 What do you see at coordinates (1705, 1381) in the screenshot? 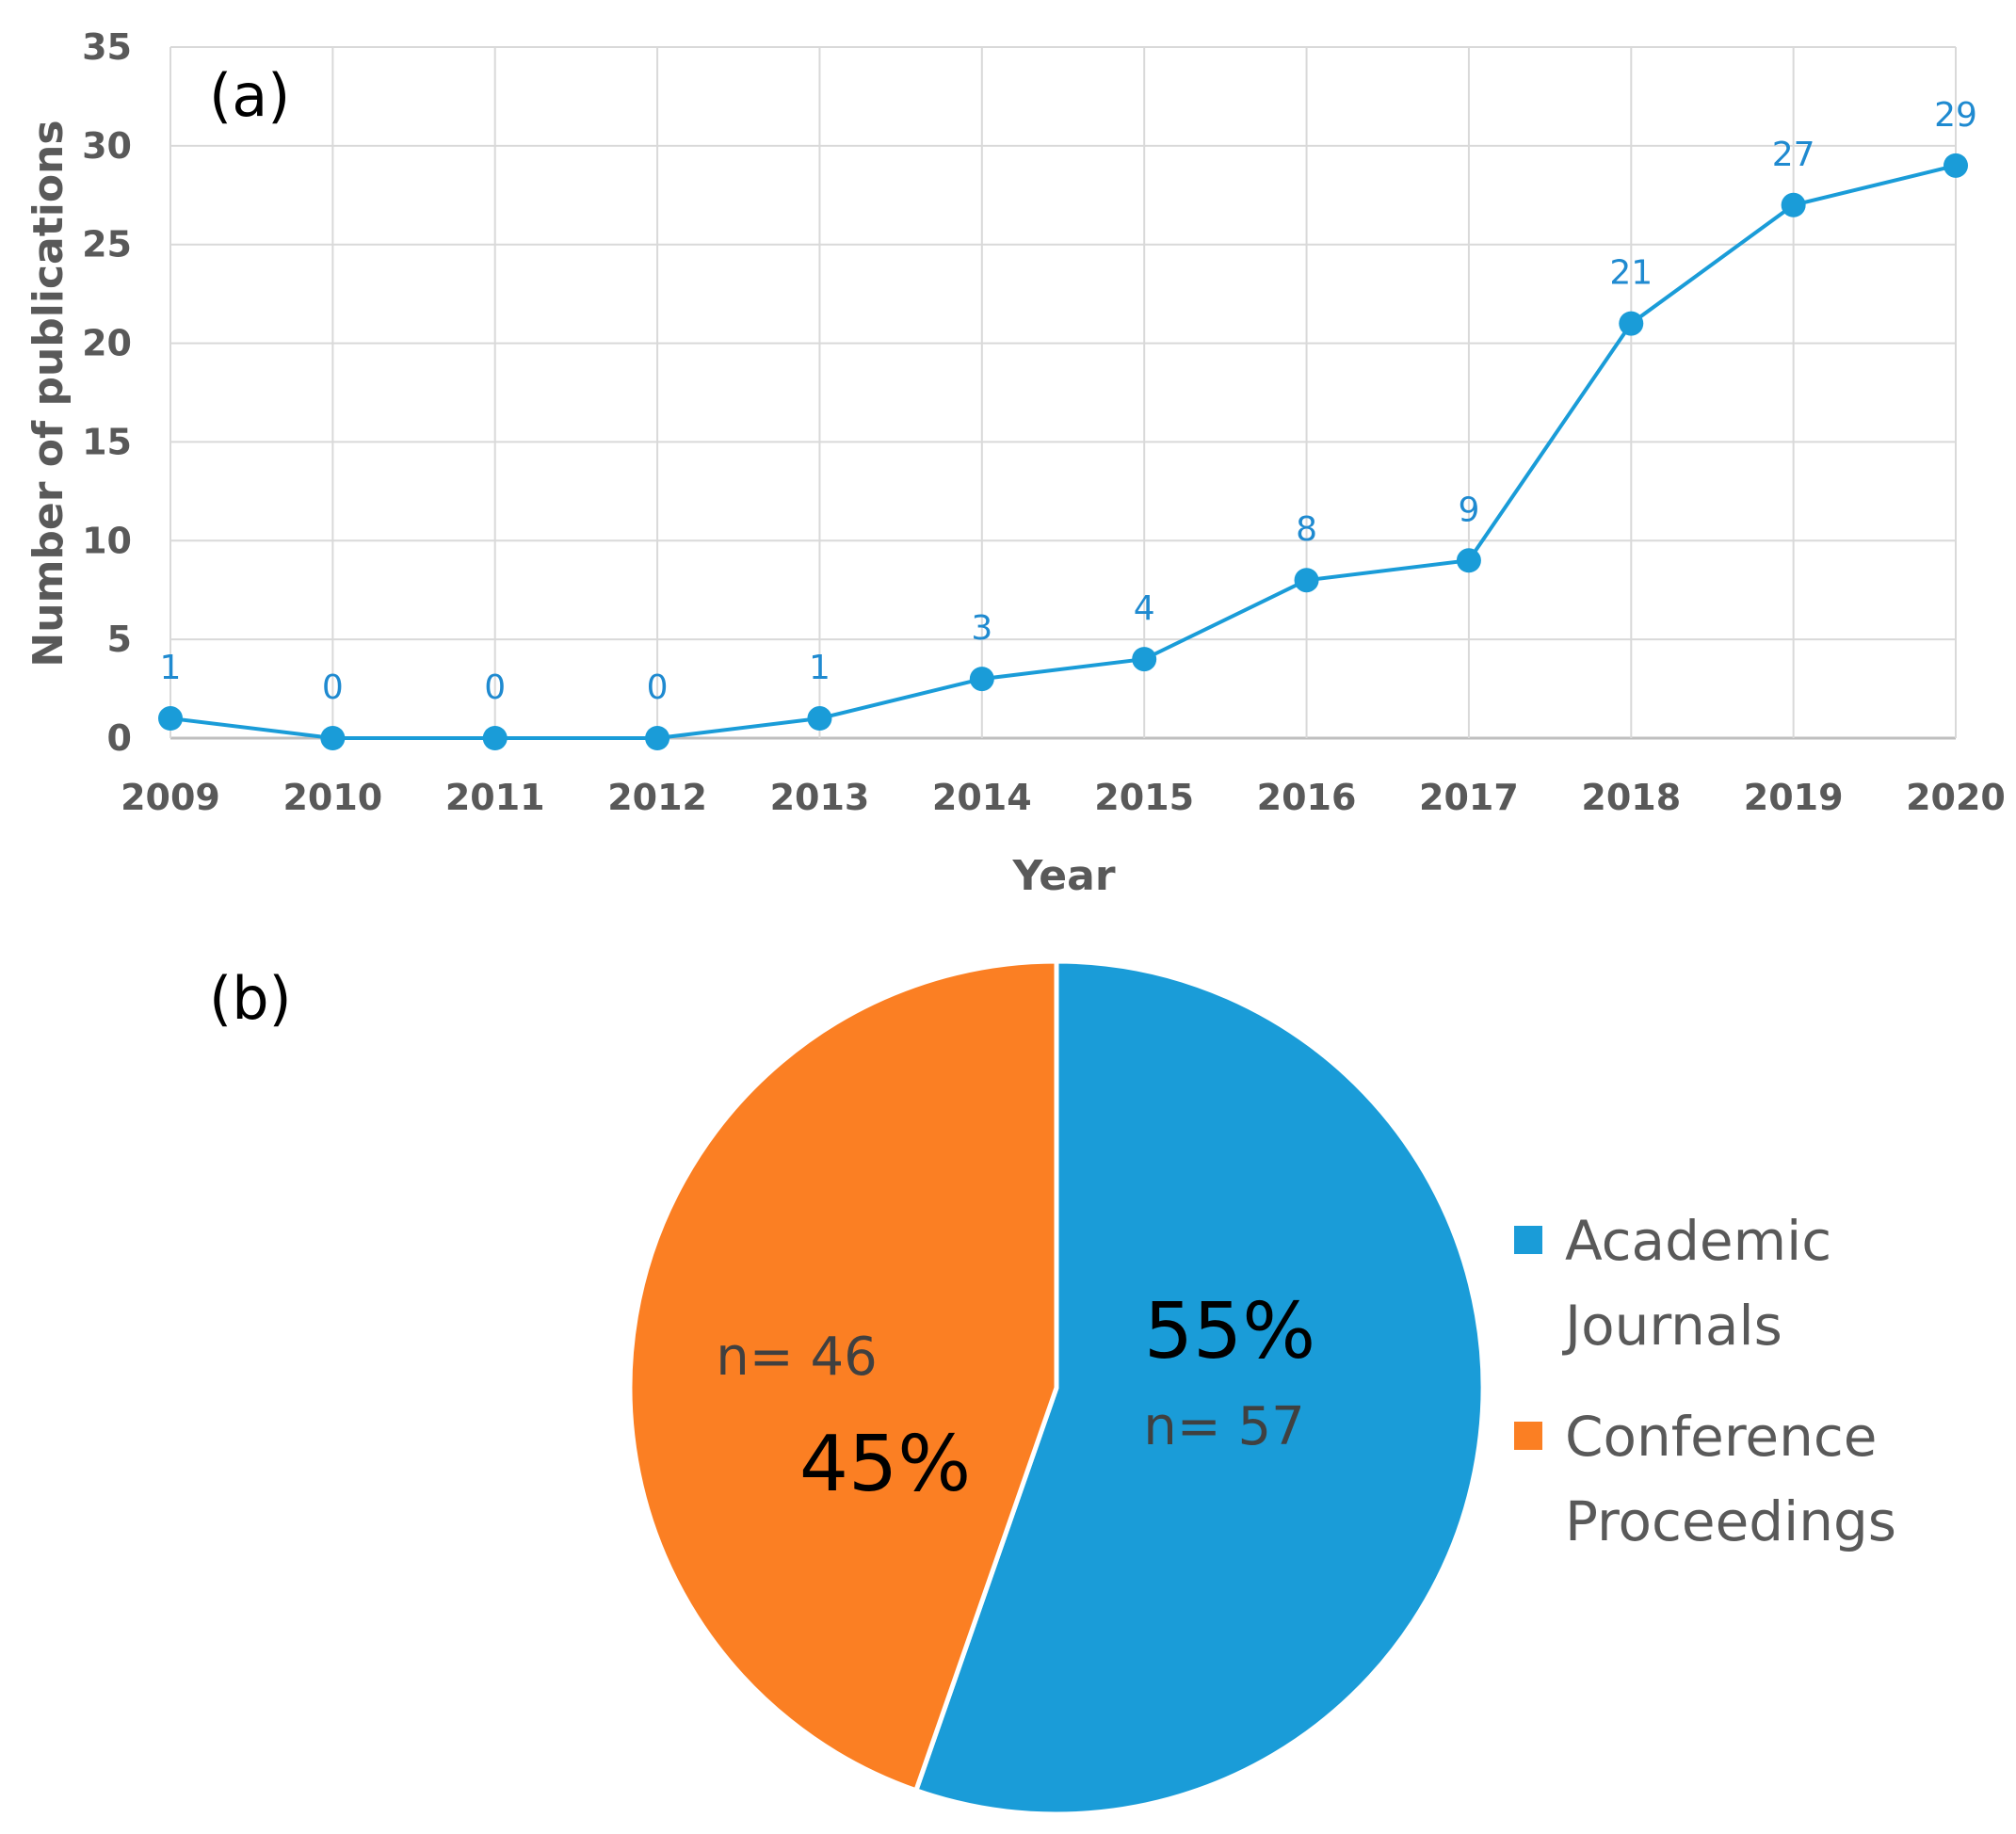
I see `legend: Academic Journals Conference Proceedings` at bounding box center [1705, 1381].